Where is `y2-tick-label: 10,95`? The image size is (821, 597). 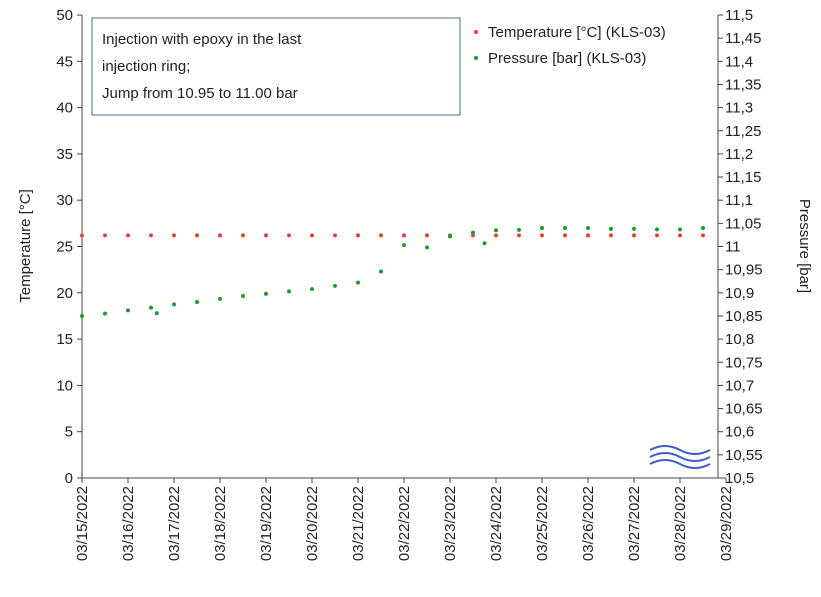 y2-tick-label: 10,95 is located at coordinates (744, 270).